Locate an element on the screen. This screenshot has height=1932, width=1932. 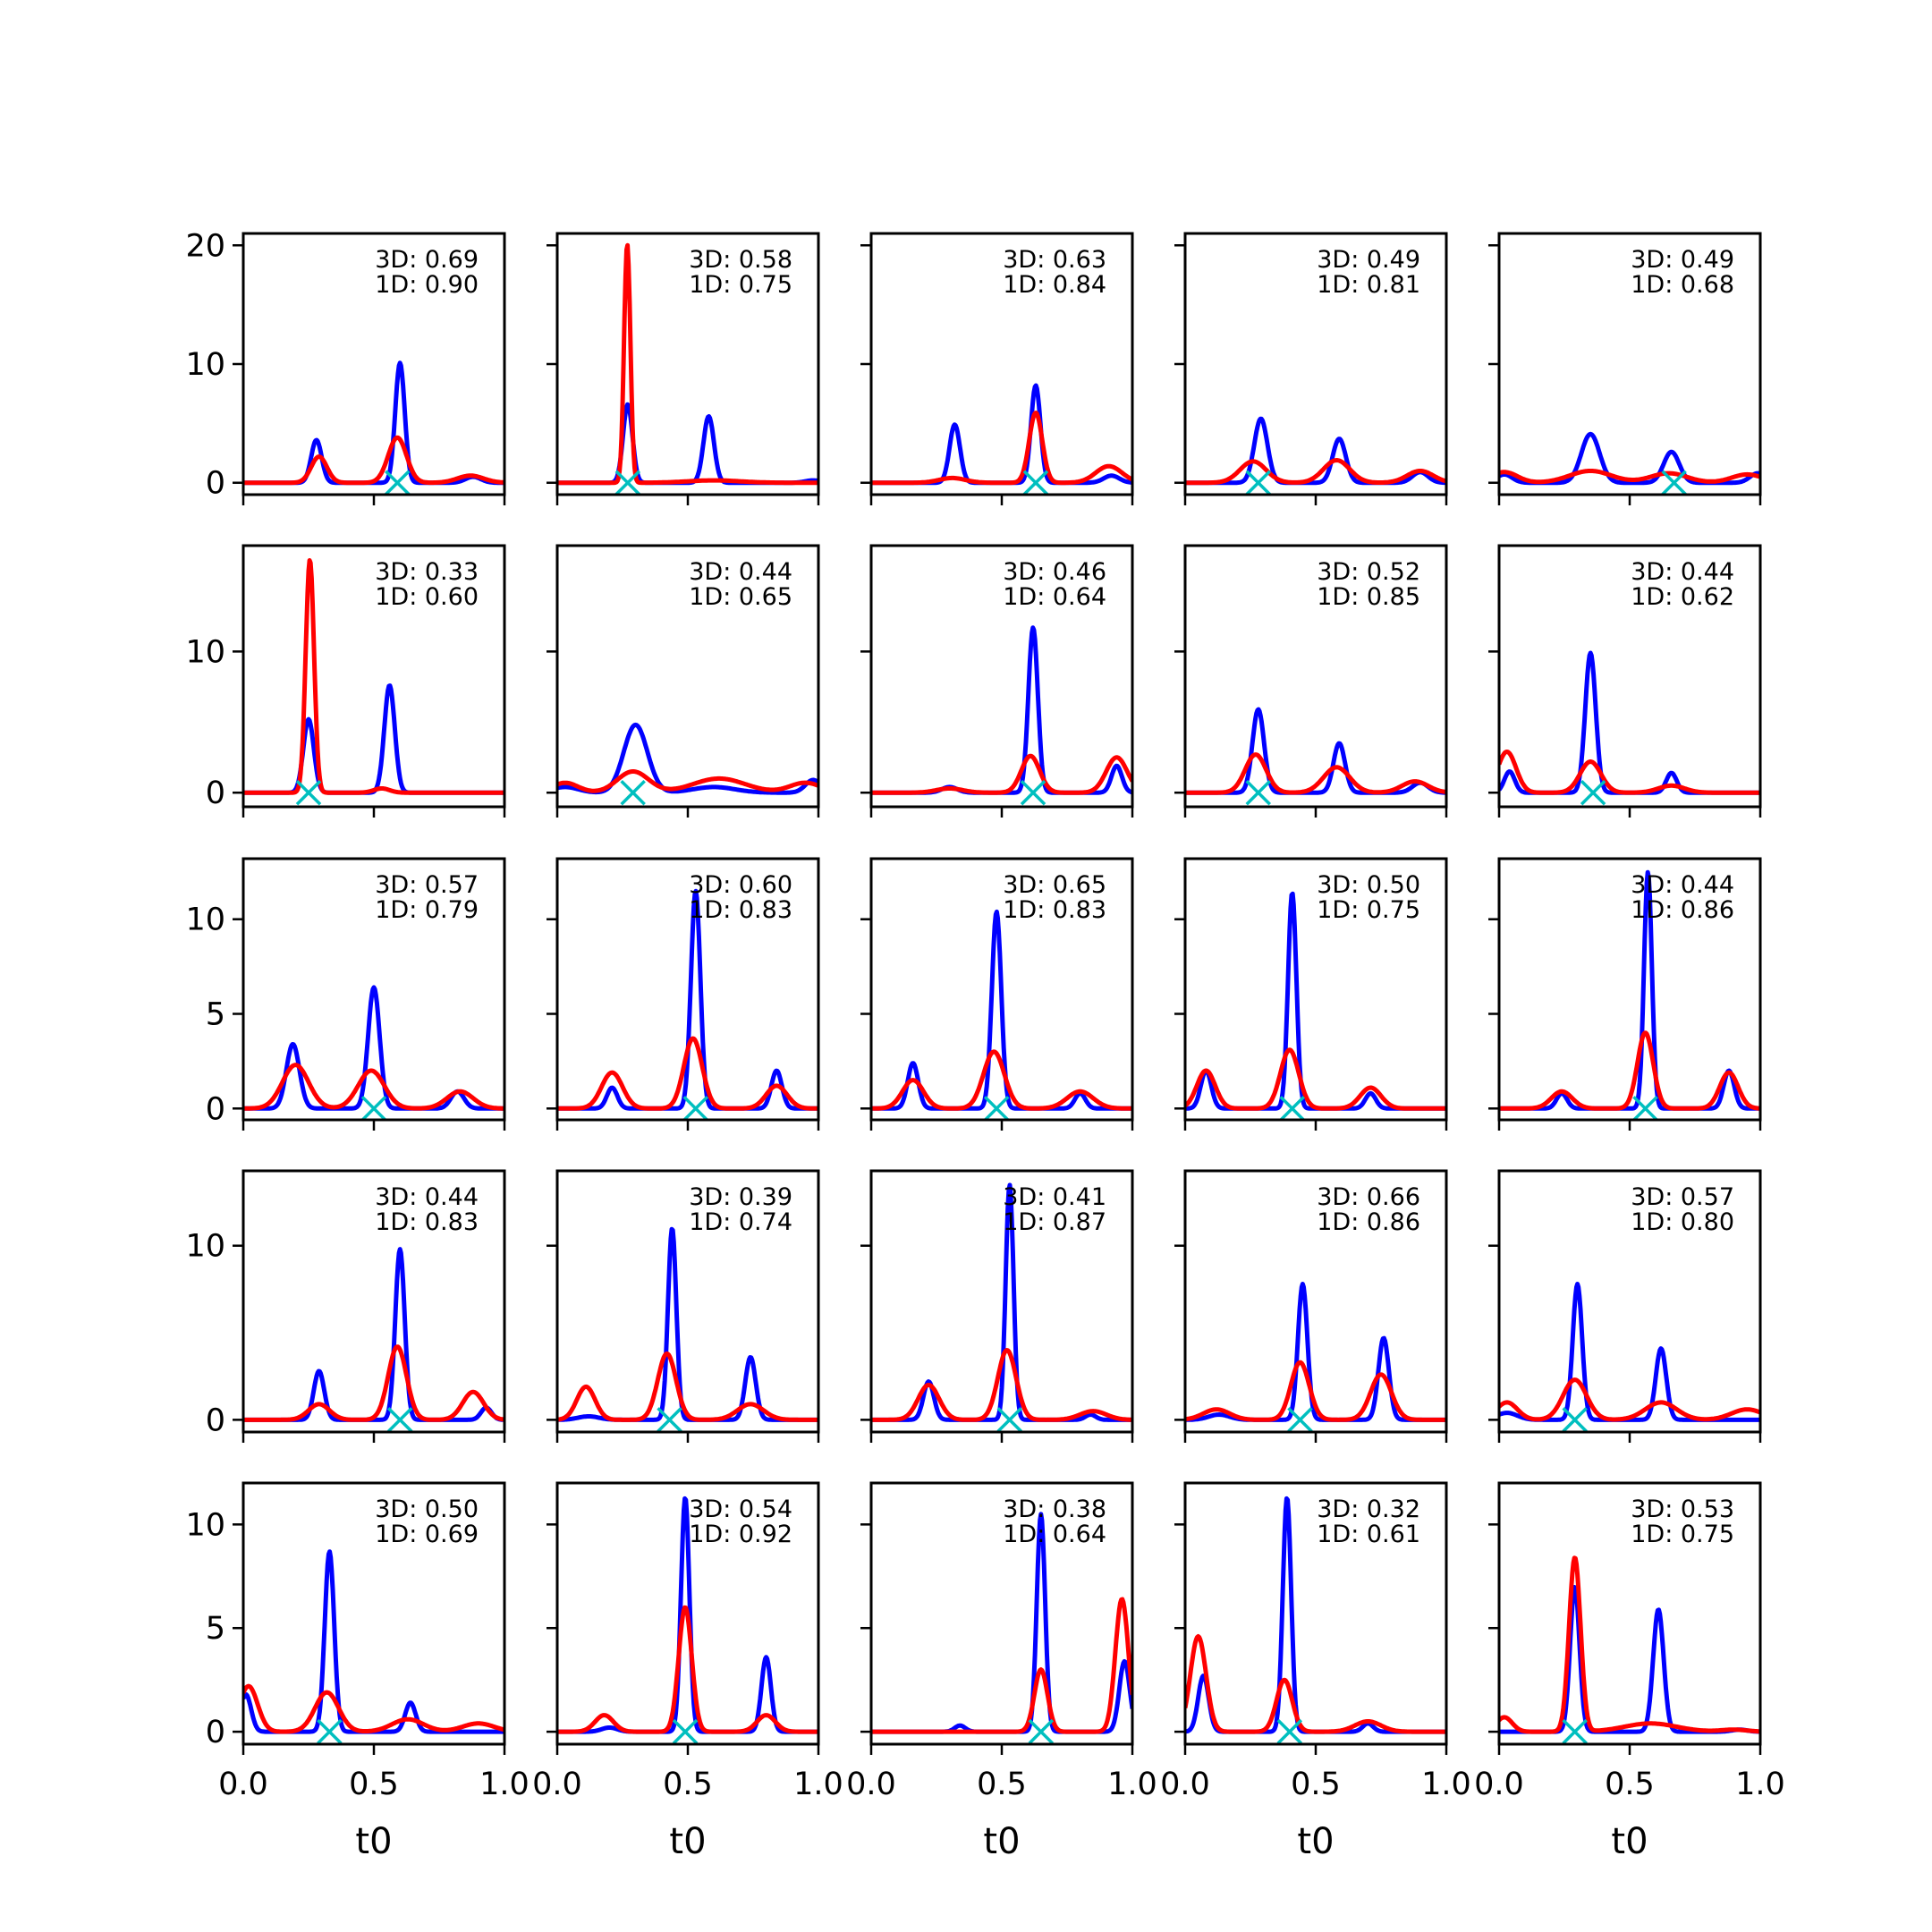
score-3d-label: 3D: 0.50 is located at coordinates (427, 1509).